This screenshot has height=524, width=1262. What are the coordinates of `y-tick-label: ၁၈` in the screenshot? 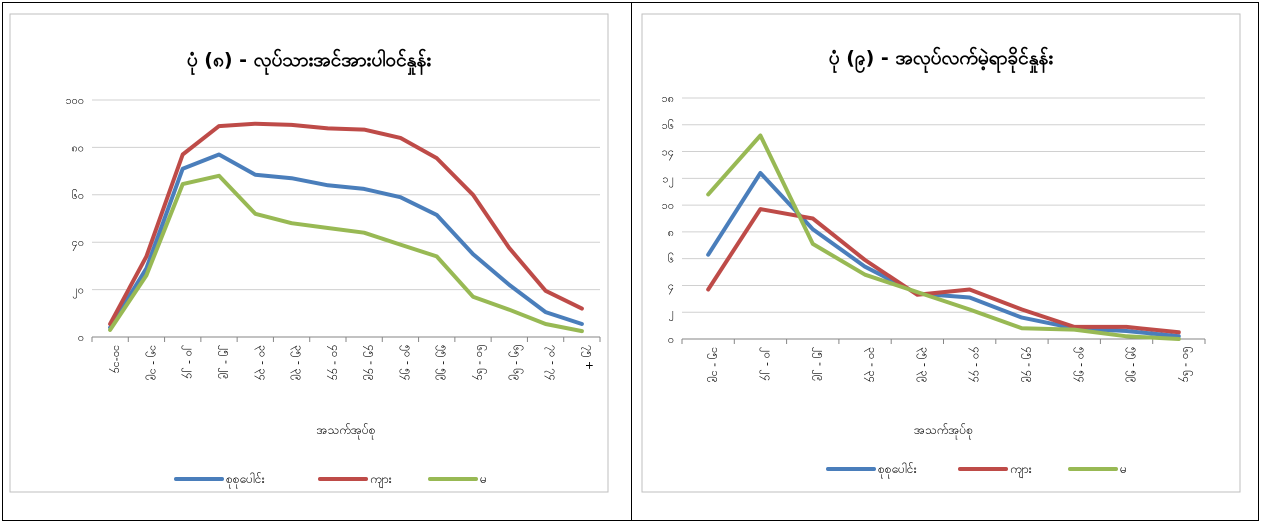 It's located at (668, 98).